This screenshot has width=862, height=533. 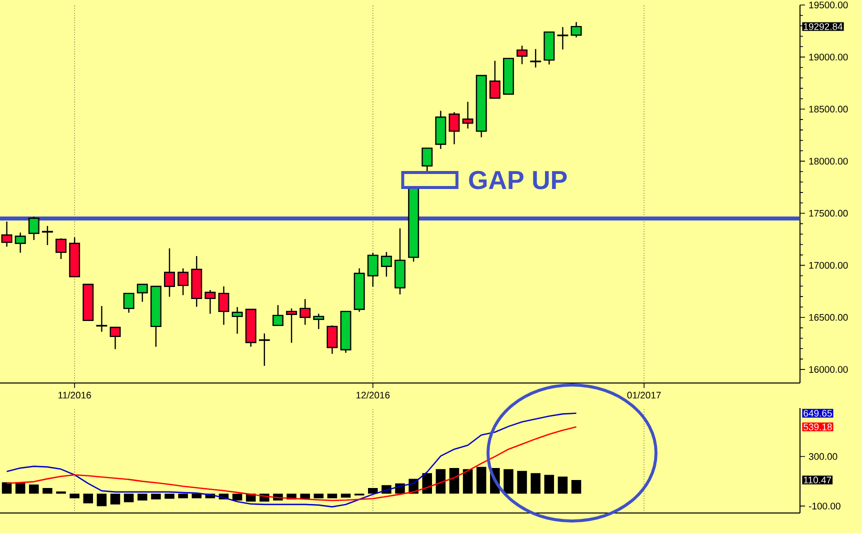 What do you see at coordinates (518, 180) in the screenshot?
I see `annotation: GAP UP` at bounding box center [518, 180].